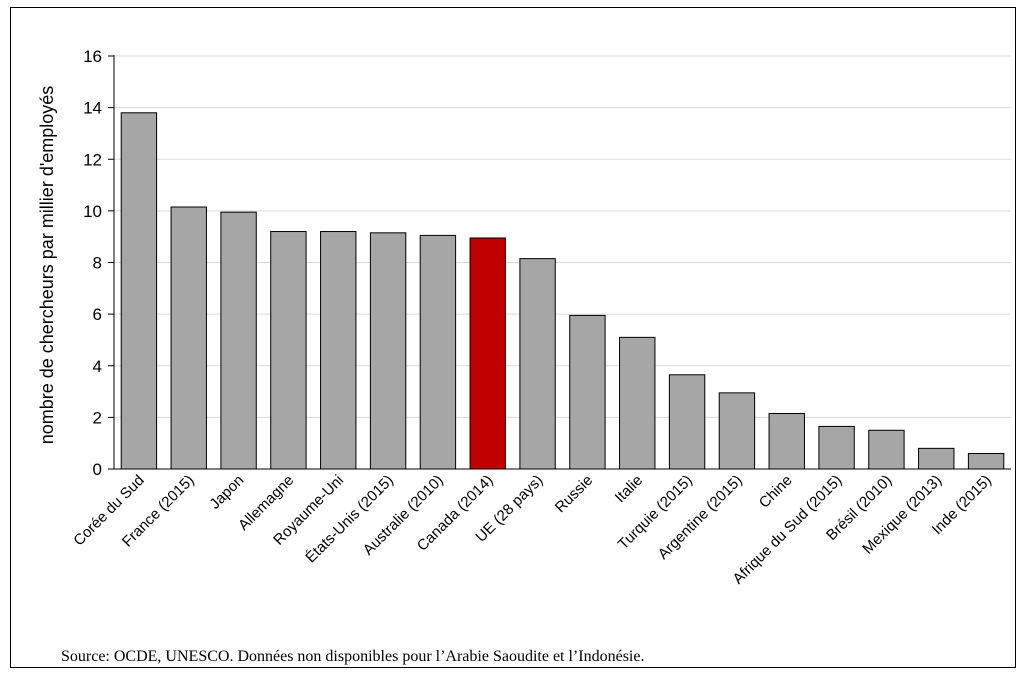 Image resolution: width=1026 pixels, height=675 pixels. Describe the element at coordinates (226, 492) in the screenshot. I see `x-tick-label: Japon` at that location.